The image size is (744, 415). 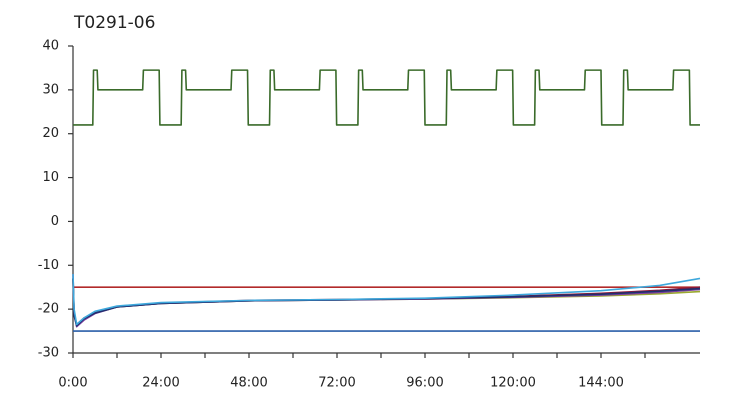 I want to click on y-tick-label: 0, so click(x=55, y=221).